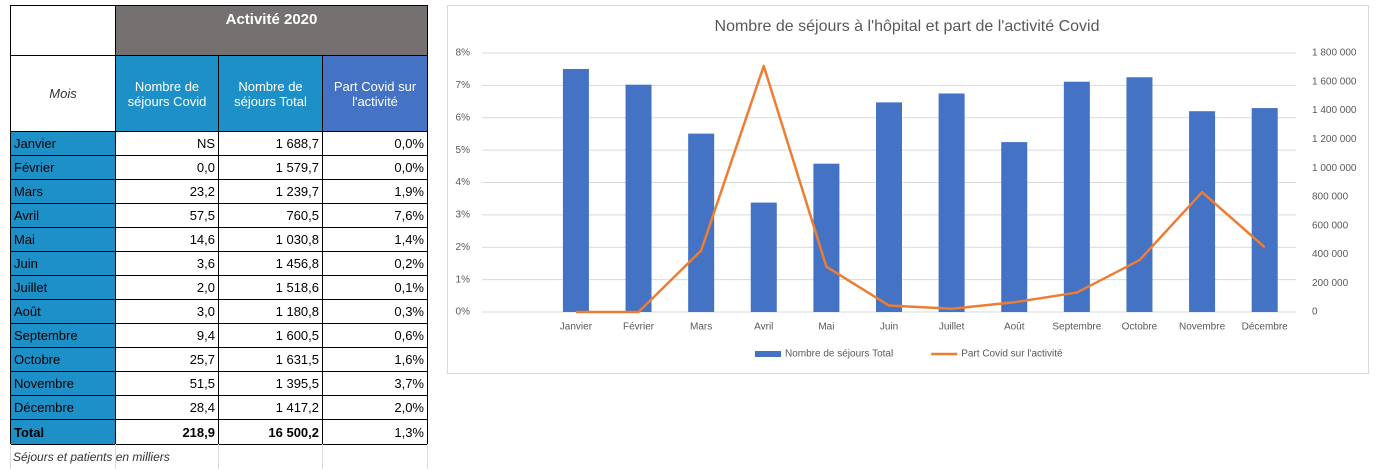 The width and height of the screenshot is (1378, 474). I want to click on y2-tick-label: 0, so click(1315, 312).